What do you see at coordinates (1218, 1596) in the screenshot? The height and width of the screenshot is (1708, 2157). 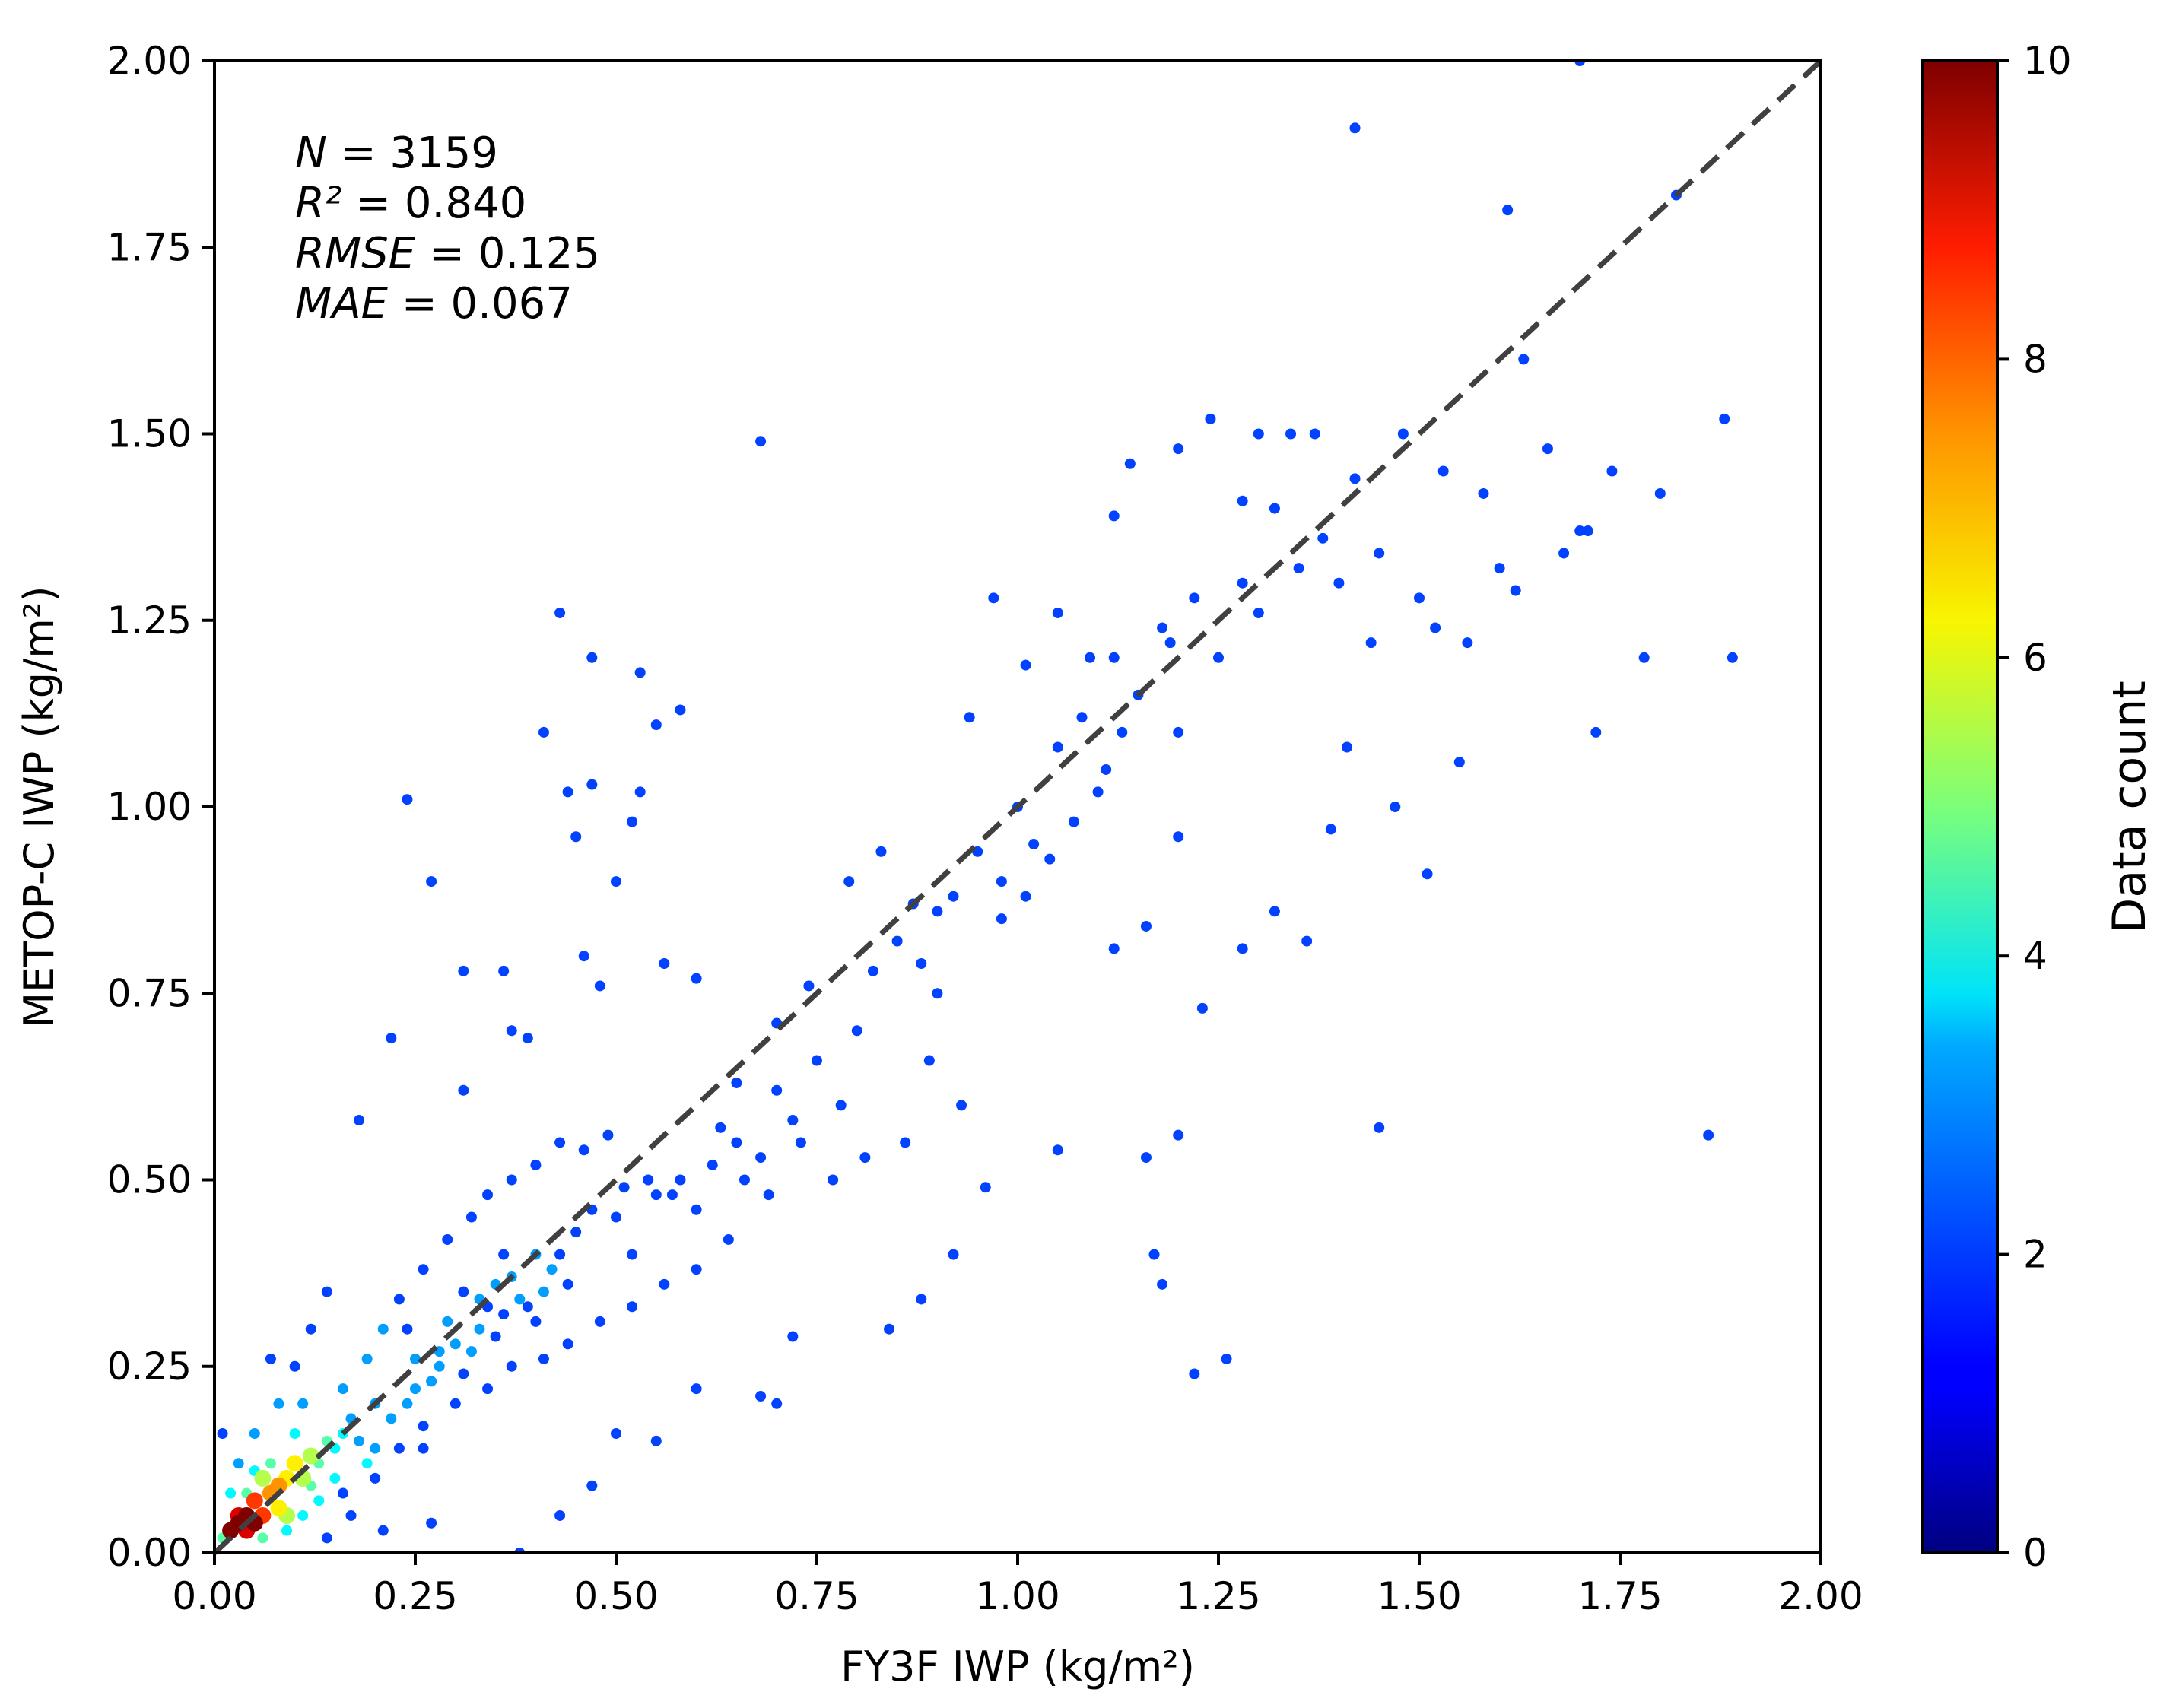 I see `x-tick-label: 1.25` at bounding box center [1218, 1596].